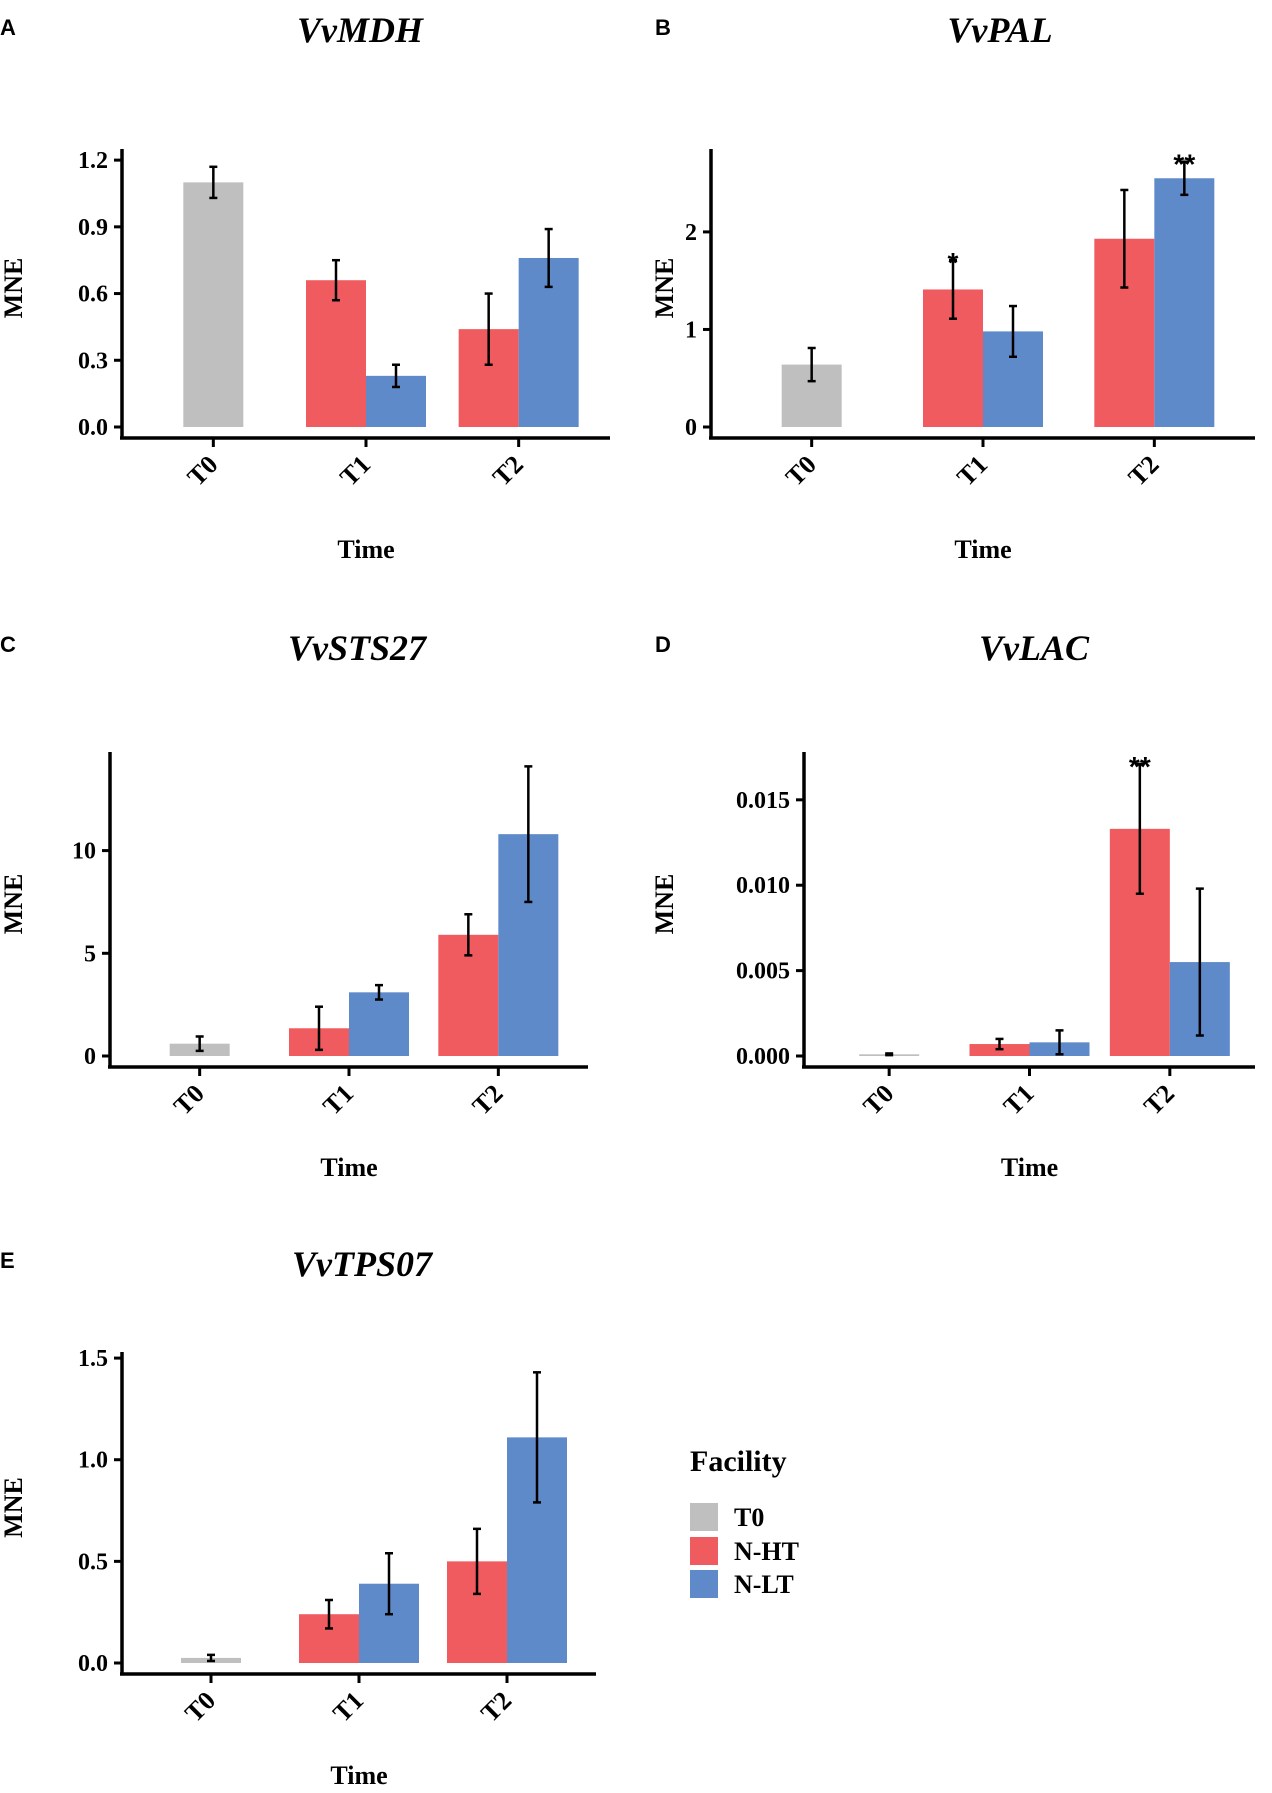 The image size is (1272, 1793). I want to click on bar-a-t0-t0, so click(213, 304).